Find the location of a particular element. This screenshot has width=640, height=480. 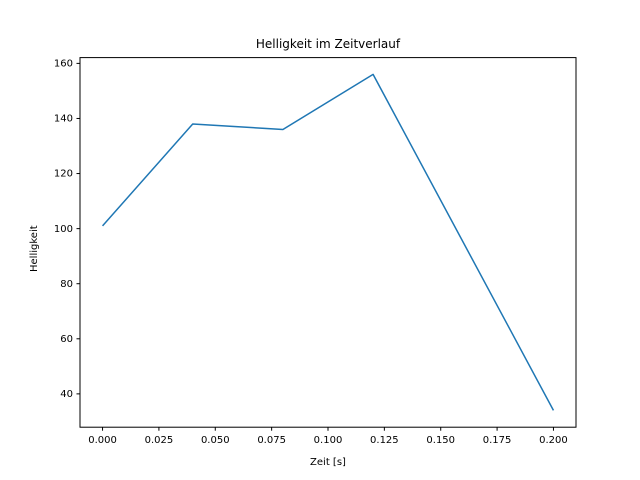

y-axis-tick-label: 80 is located at coordinates (66, 284).